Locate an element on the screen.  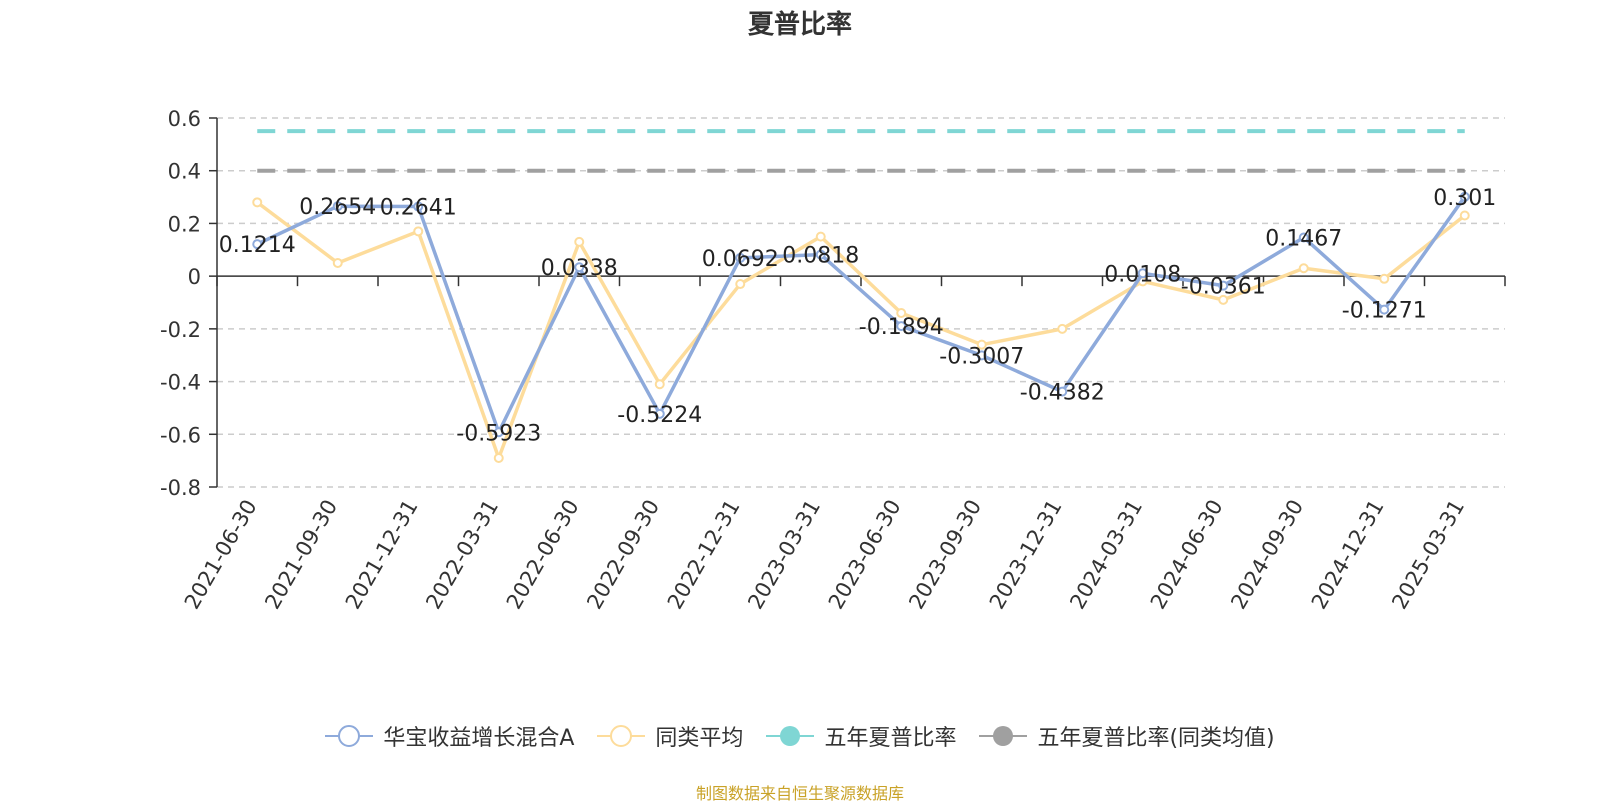
fund-data-label: 0.1214 is located at coordinates (257, 245).